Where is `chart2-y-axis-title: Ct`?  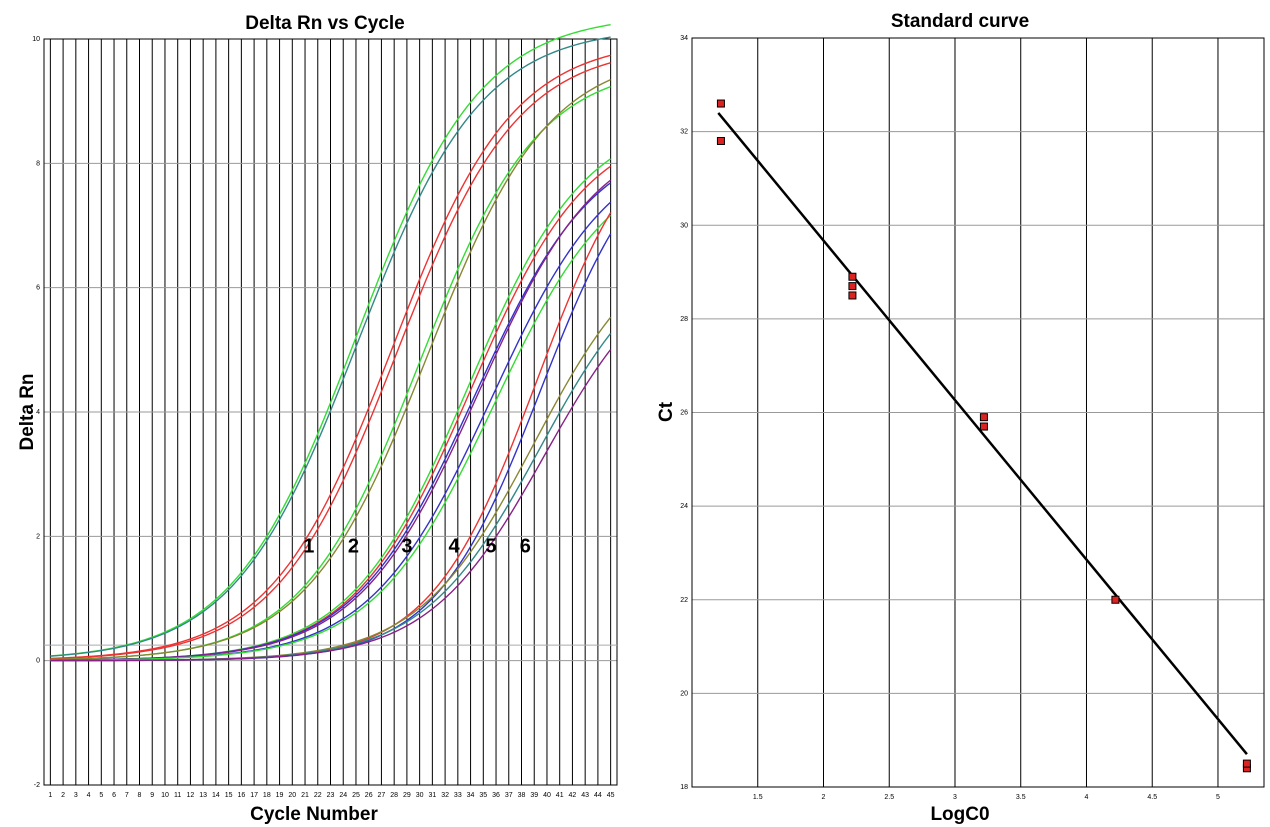 chart2-y-axis-title: Ct is located at coordinates (666, 411).